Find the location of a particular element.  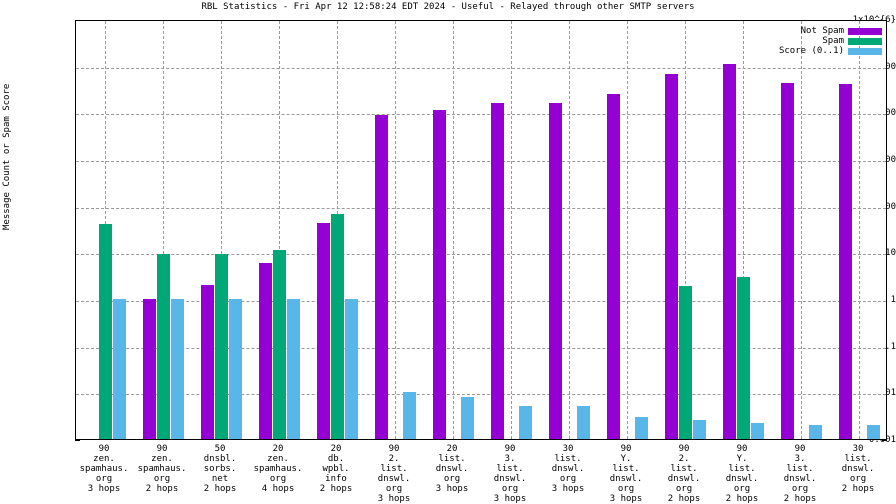

x-tick-group: 90 zen. spamhaus. org 3 hops is located at coordinates (104, 469).